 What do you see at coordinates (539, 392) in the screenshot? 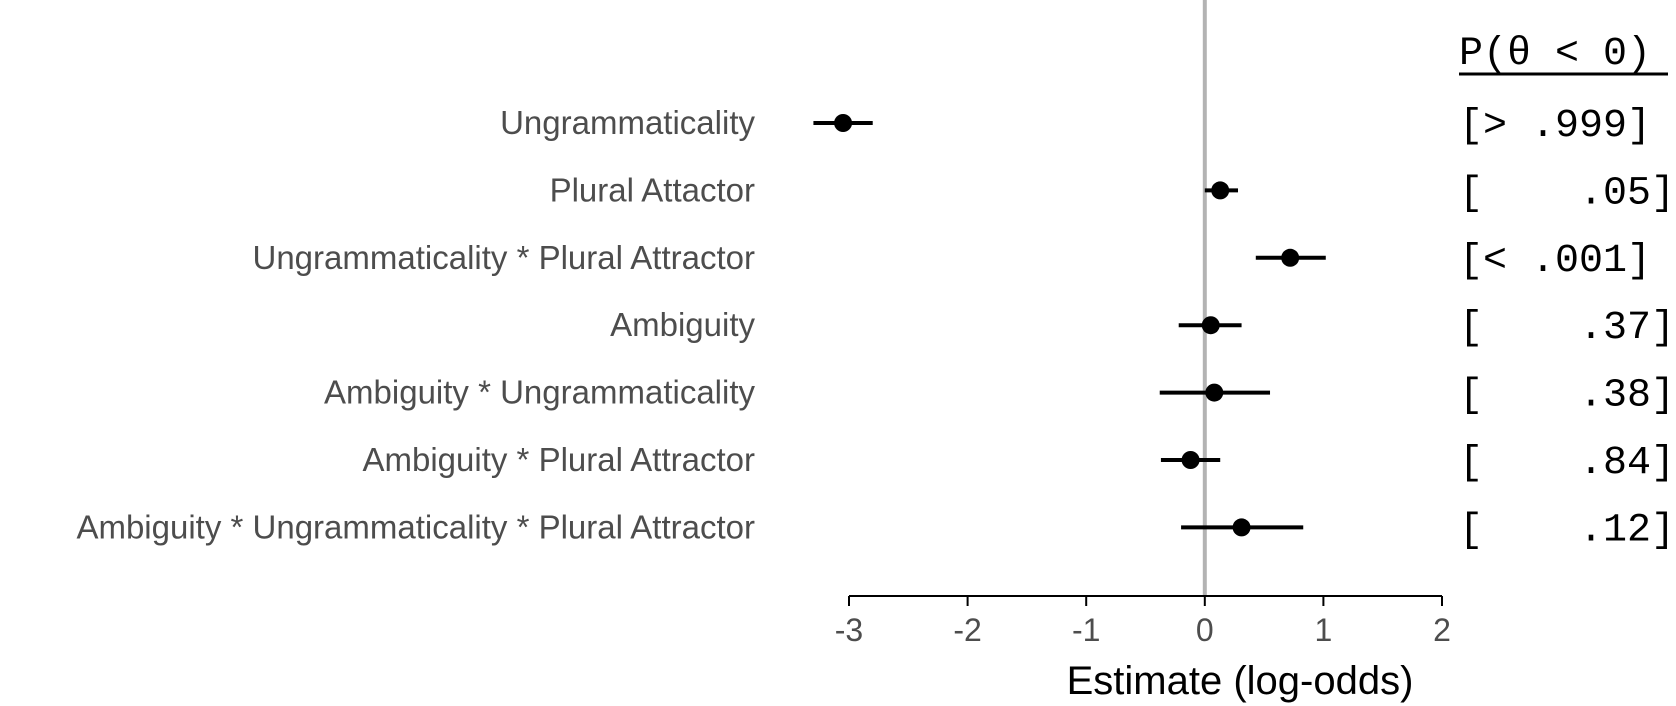
I see `effect-label: Ambiguity * Ungrammaticality` at bounding box center [539, 392].